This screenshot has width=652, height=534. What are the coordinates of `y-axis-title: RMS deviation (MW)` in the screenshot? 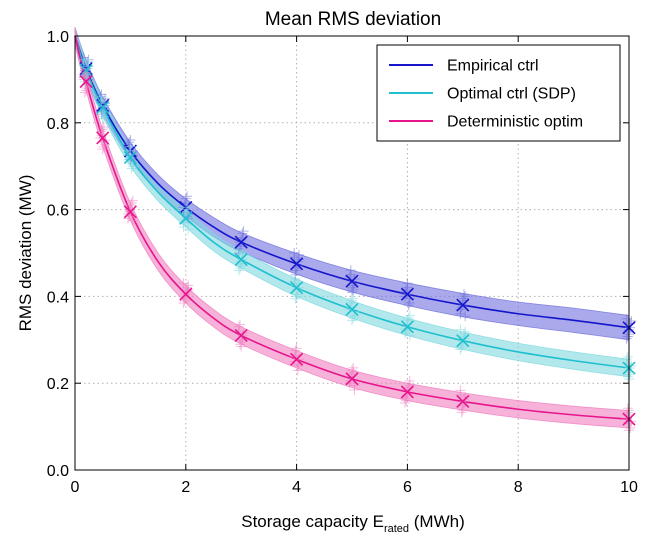 It's located at (25, 253).